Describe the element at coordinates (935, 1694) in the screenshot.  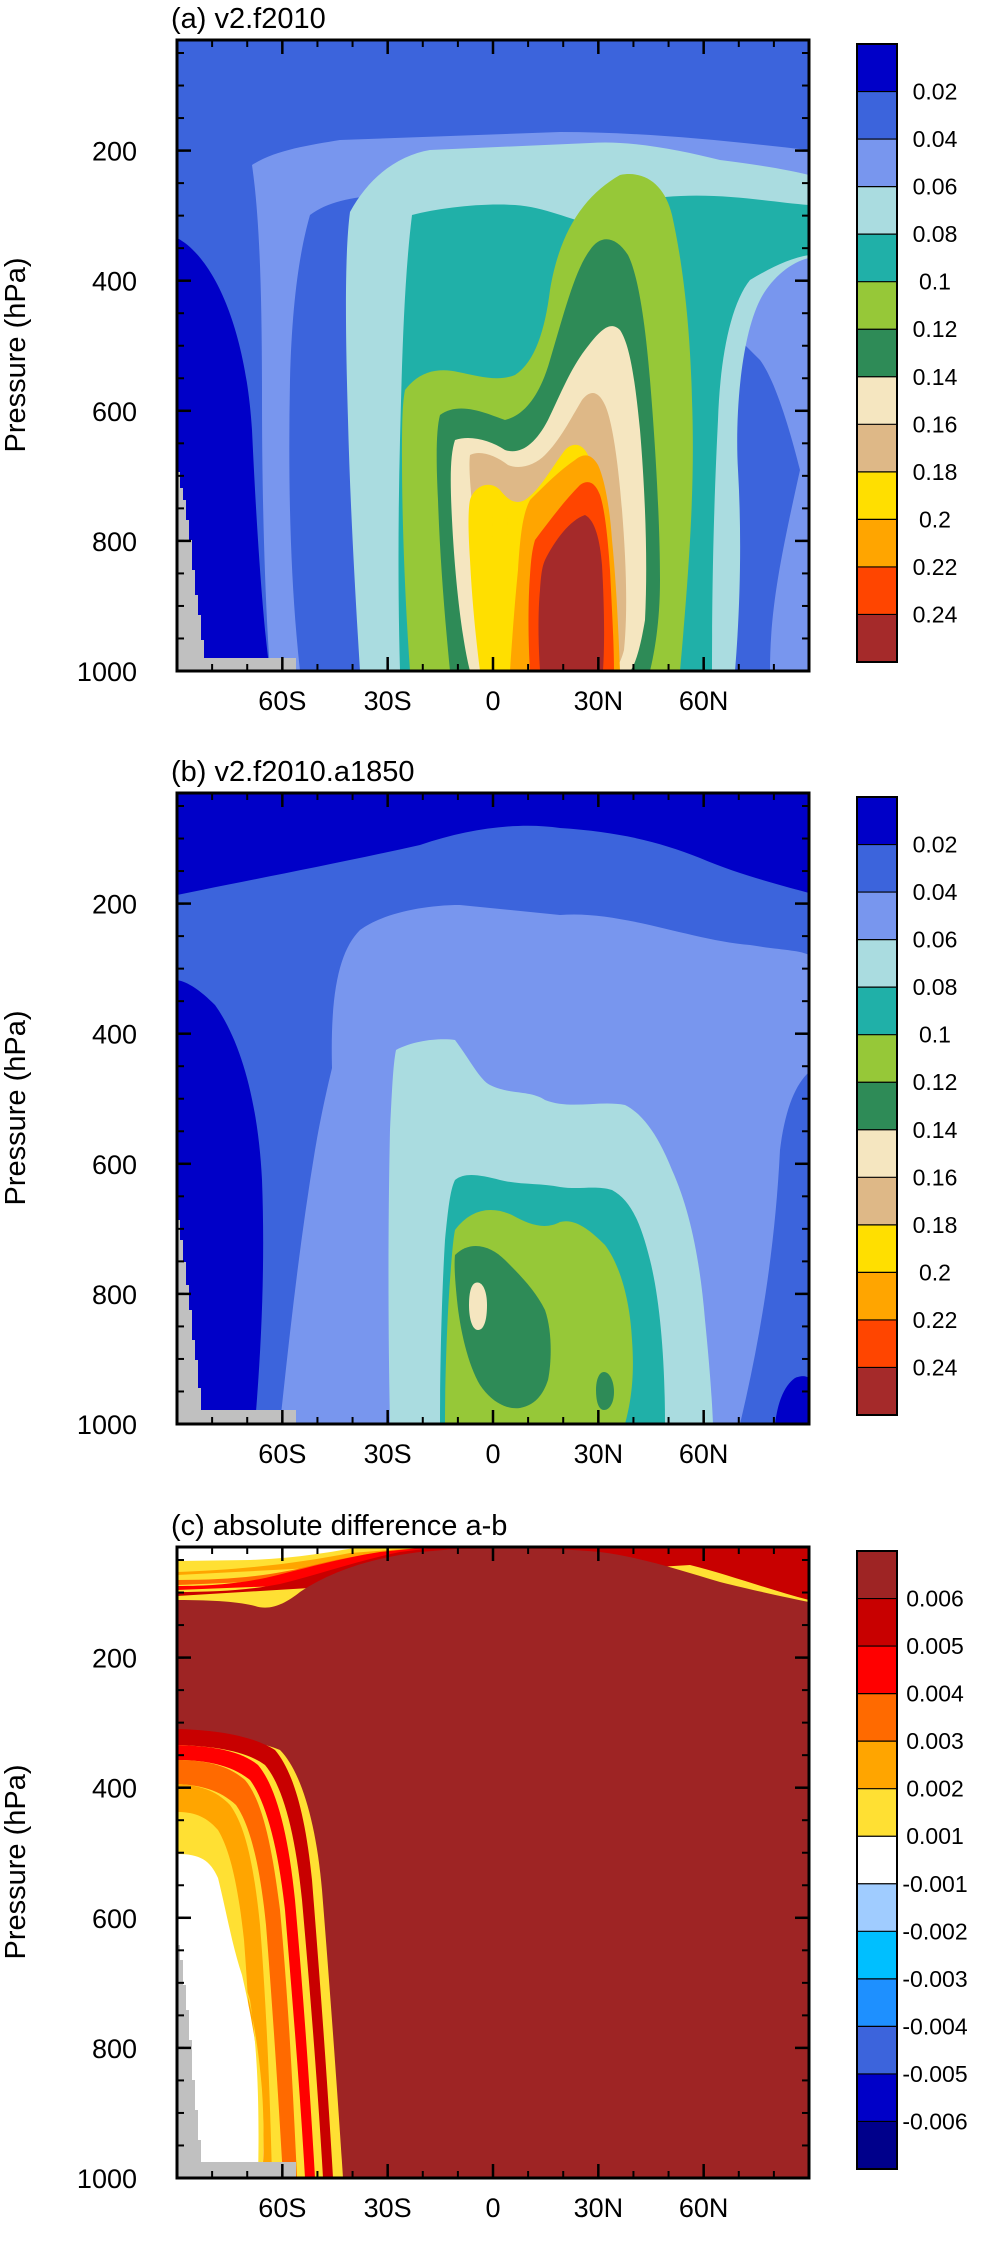
I see `colorbar-label: 0.004` at that location.